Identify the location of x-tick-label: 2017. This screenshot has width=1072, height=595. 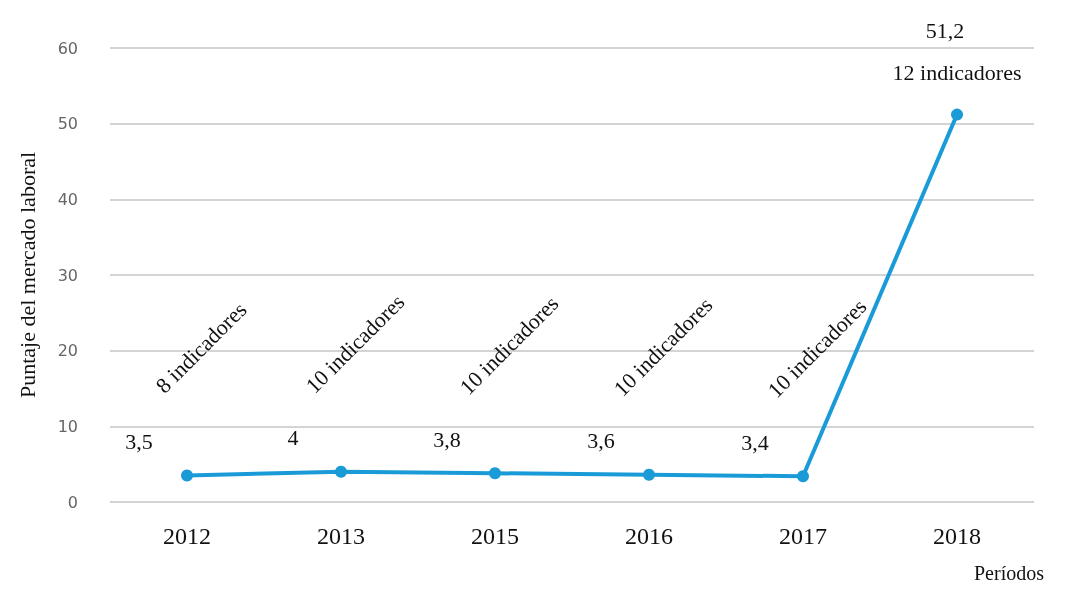
(803, 536).